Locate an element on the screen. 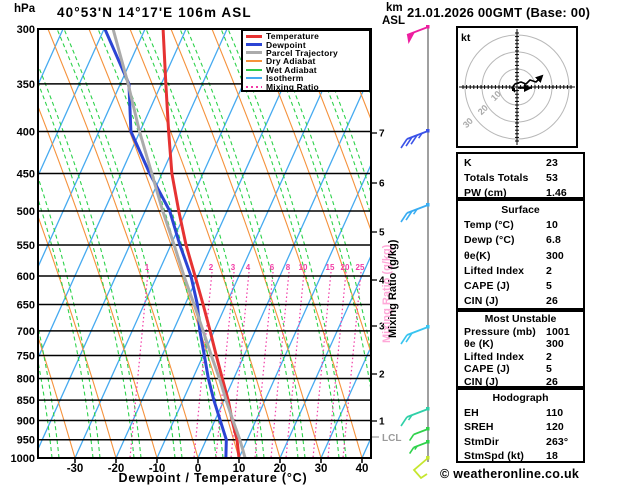 The height and width of the screenshot is (486, 629). table-row: CIN (J) 26 is located at coordinates (520, 382).